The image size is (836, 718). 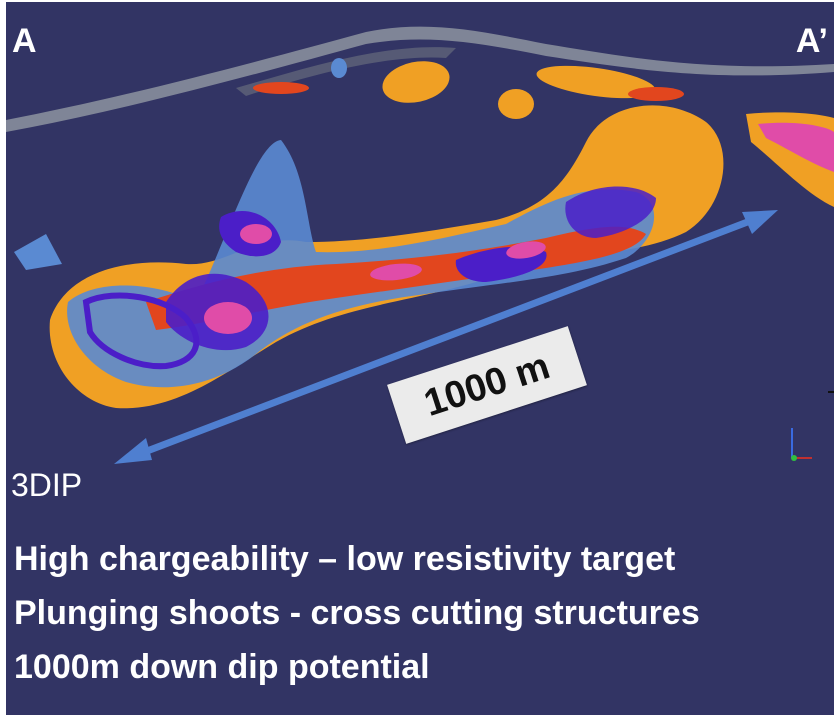 I want to click on section-end-label: A’, so click(x=811, y=41).